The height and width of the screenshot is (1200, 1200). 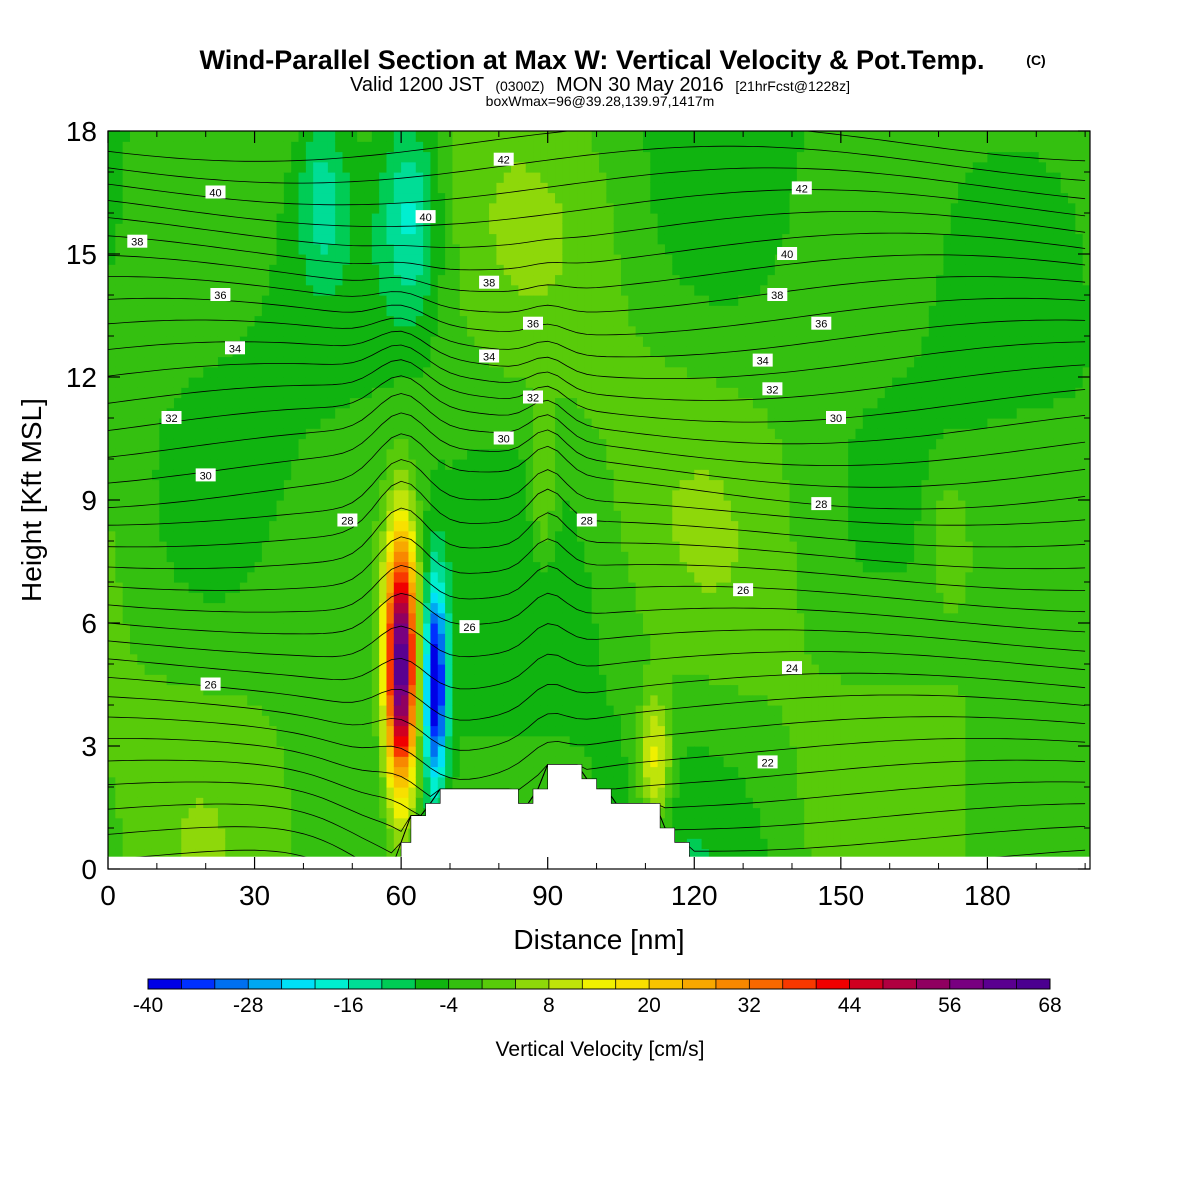 I want to click on valid-date: MON 30 May 2016, so click(x=640, y=85).